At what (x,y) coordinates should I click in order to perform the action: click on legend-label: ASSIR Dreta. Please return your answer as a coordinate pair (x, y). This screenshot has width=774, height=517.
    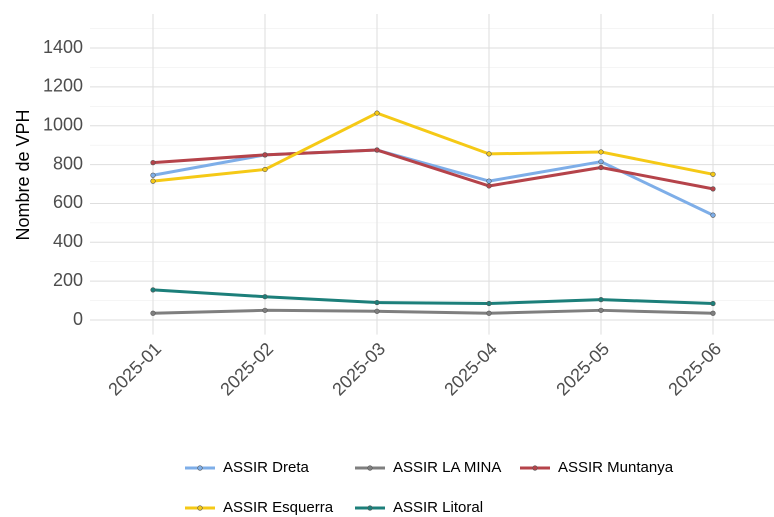
    Looking at the image, I should click on (266, 467).